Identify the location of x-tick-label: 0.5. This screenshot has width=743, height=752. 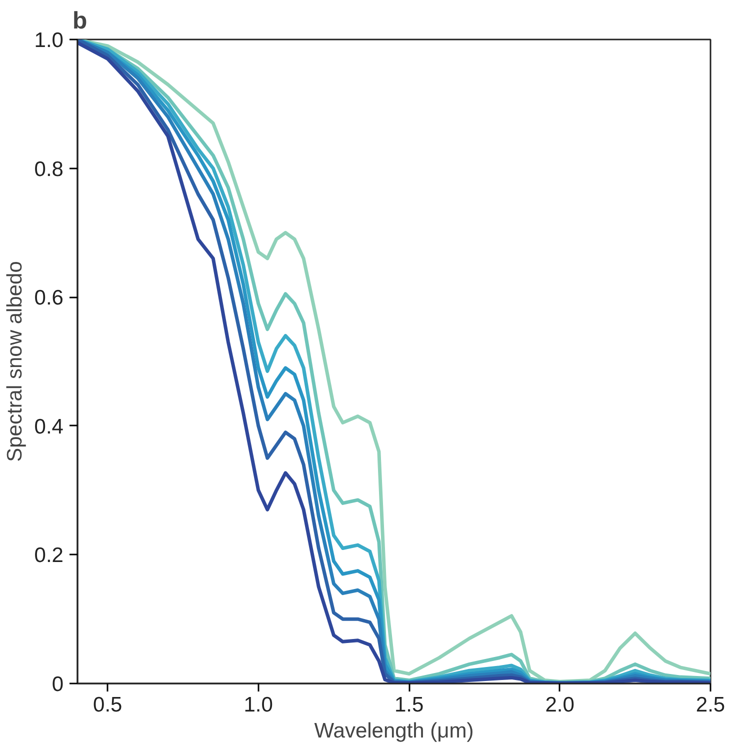
(107, 705).